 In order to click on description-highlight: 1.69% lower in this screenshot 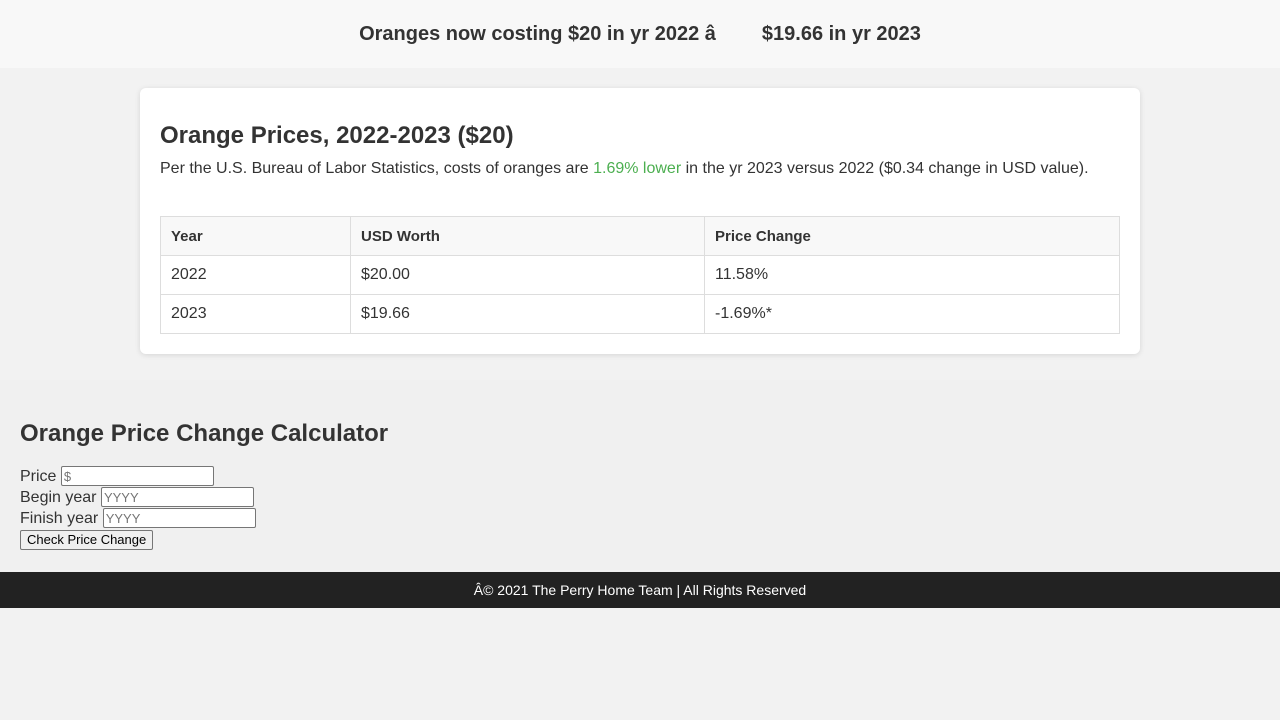, I will do `click(637, 168)`.